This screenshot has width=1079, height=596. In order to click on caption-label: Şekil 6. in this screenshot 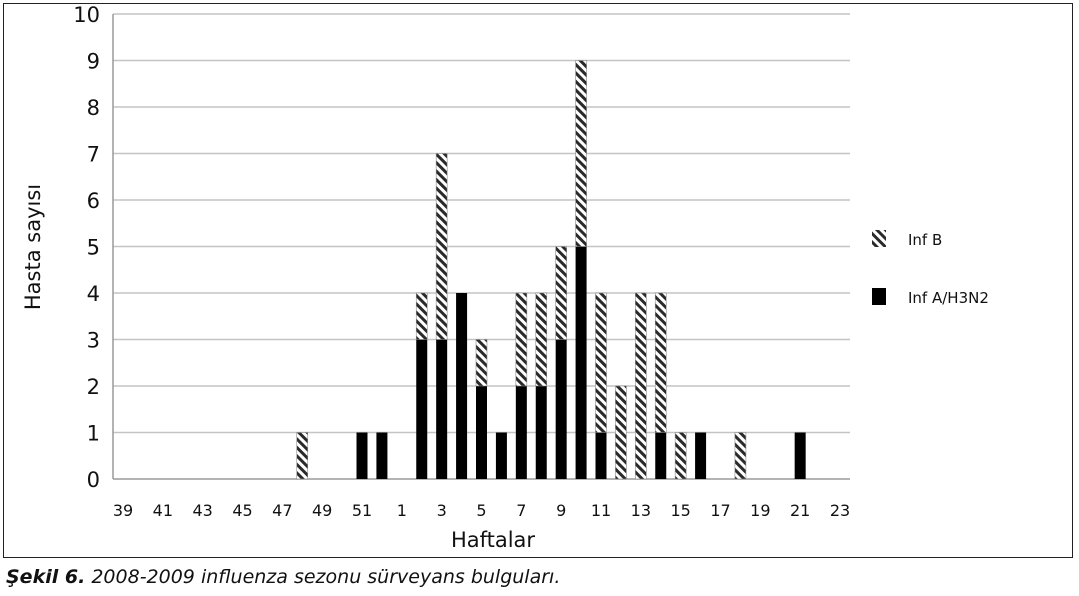, I will do `click(46, 577)`.